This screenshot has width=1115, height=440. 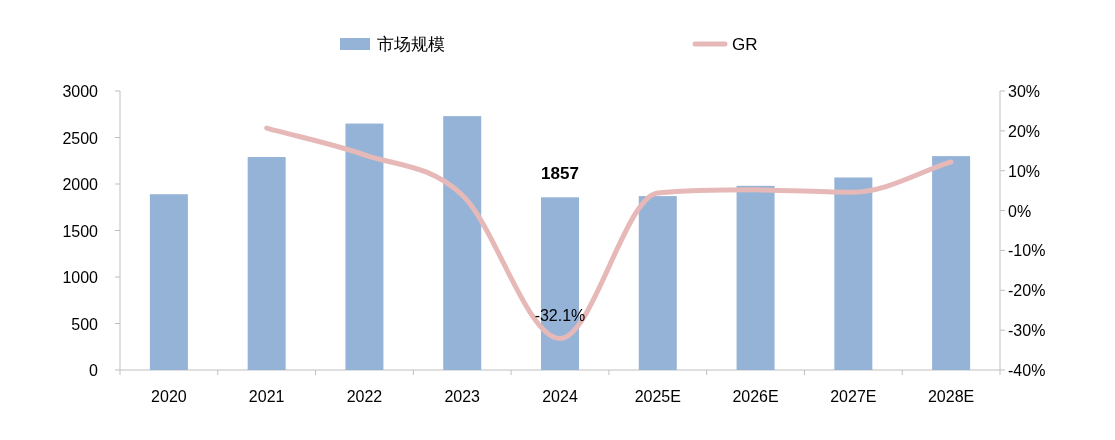 I want to click on y-tick-label: 2500, so click(x=80, y=138).